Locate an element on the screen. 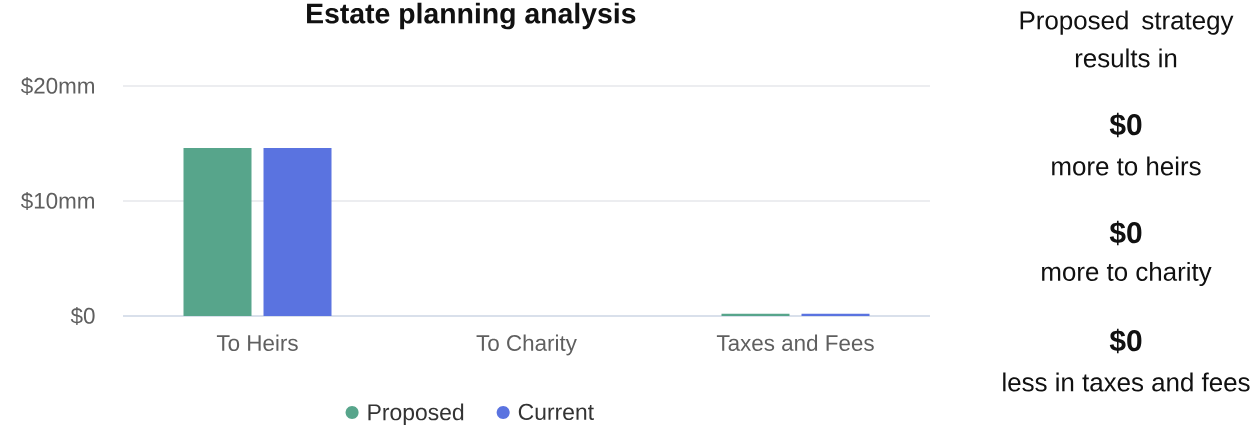 This screenshot has height=430, width=1257. x-tick-label: To Charity is located at coordinates (526, 345).